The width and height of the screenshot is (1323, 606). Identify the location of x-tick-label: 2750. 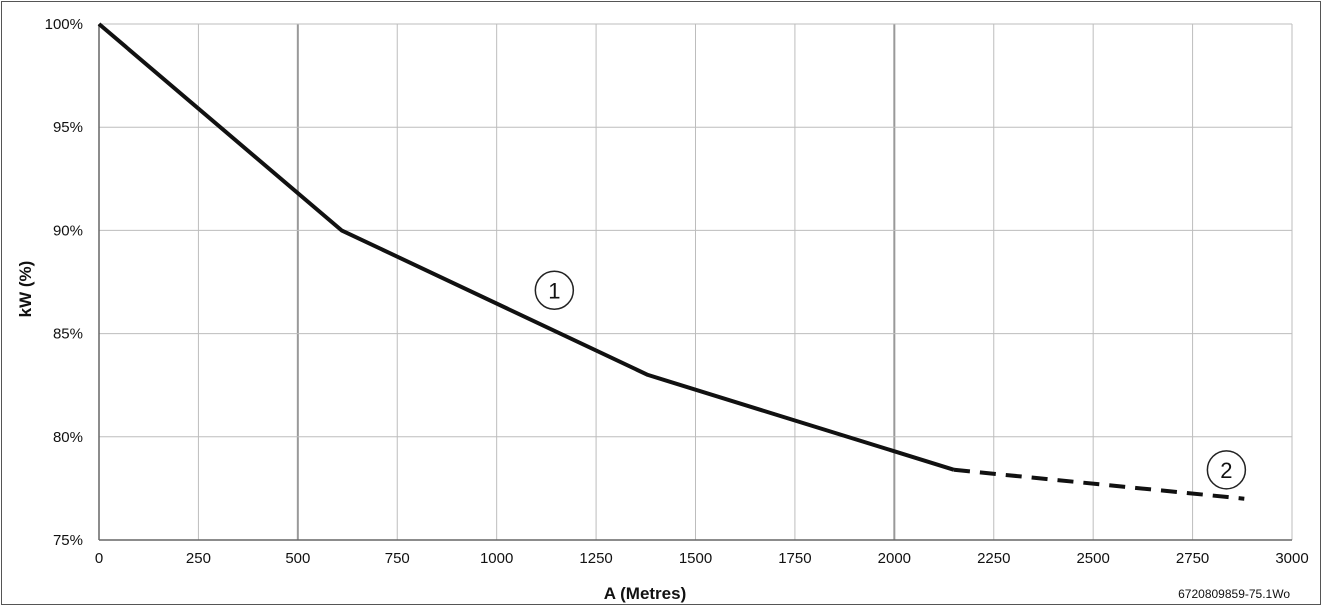
(1192, 558).